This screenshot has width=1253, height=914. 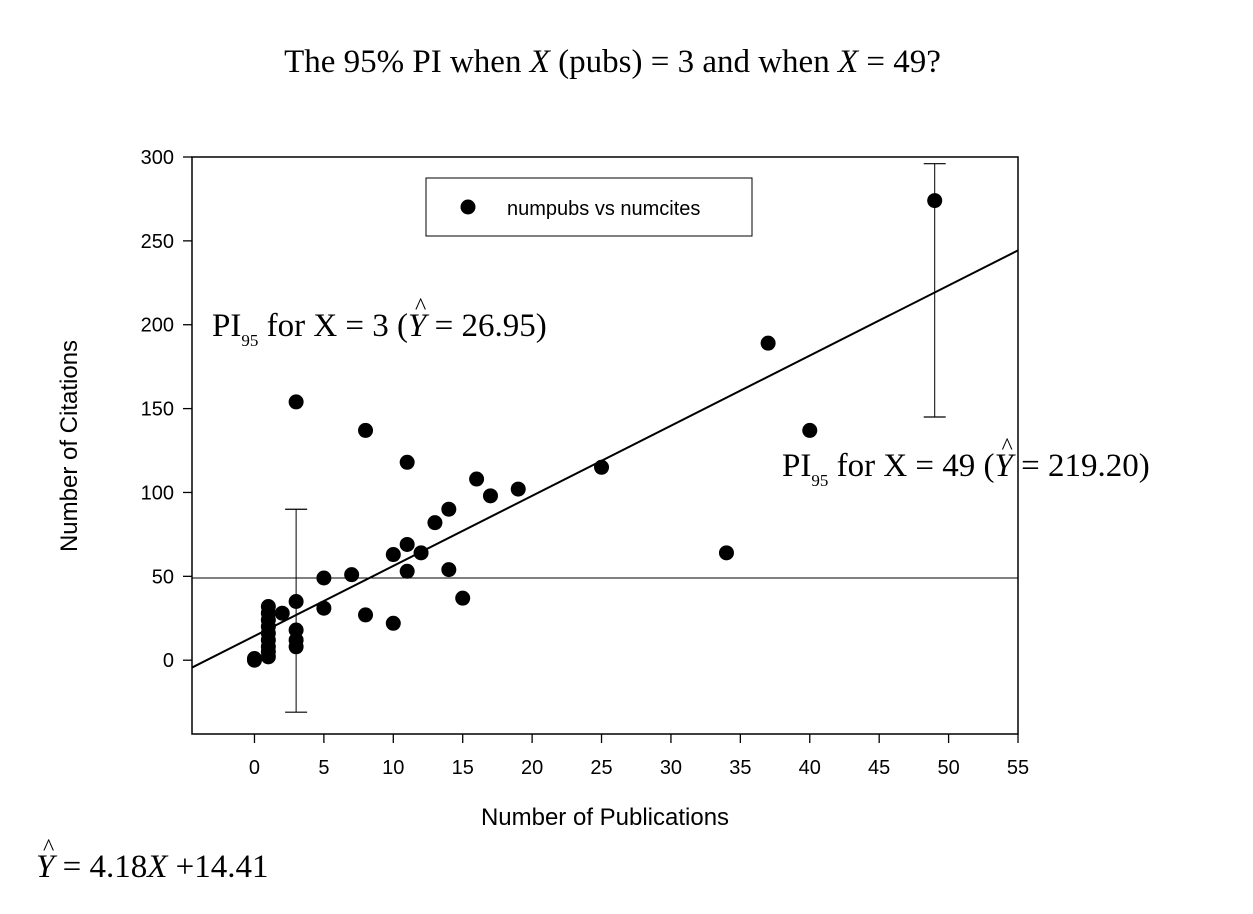 I want to click on y-tick-label: 200, so click(x=157, y=326).